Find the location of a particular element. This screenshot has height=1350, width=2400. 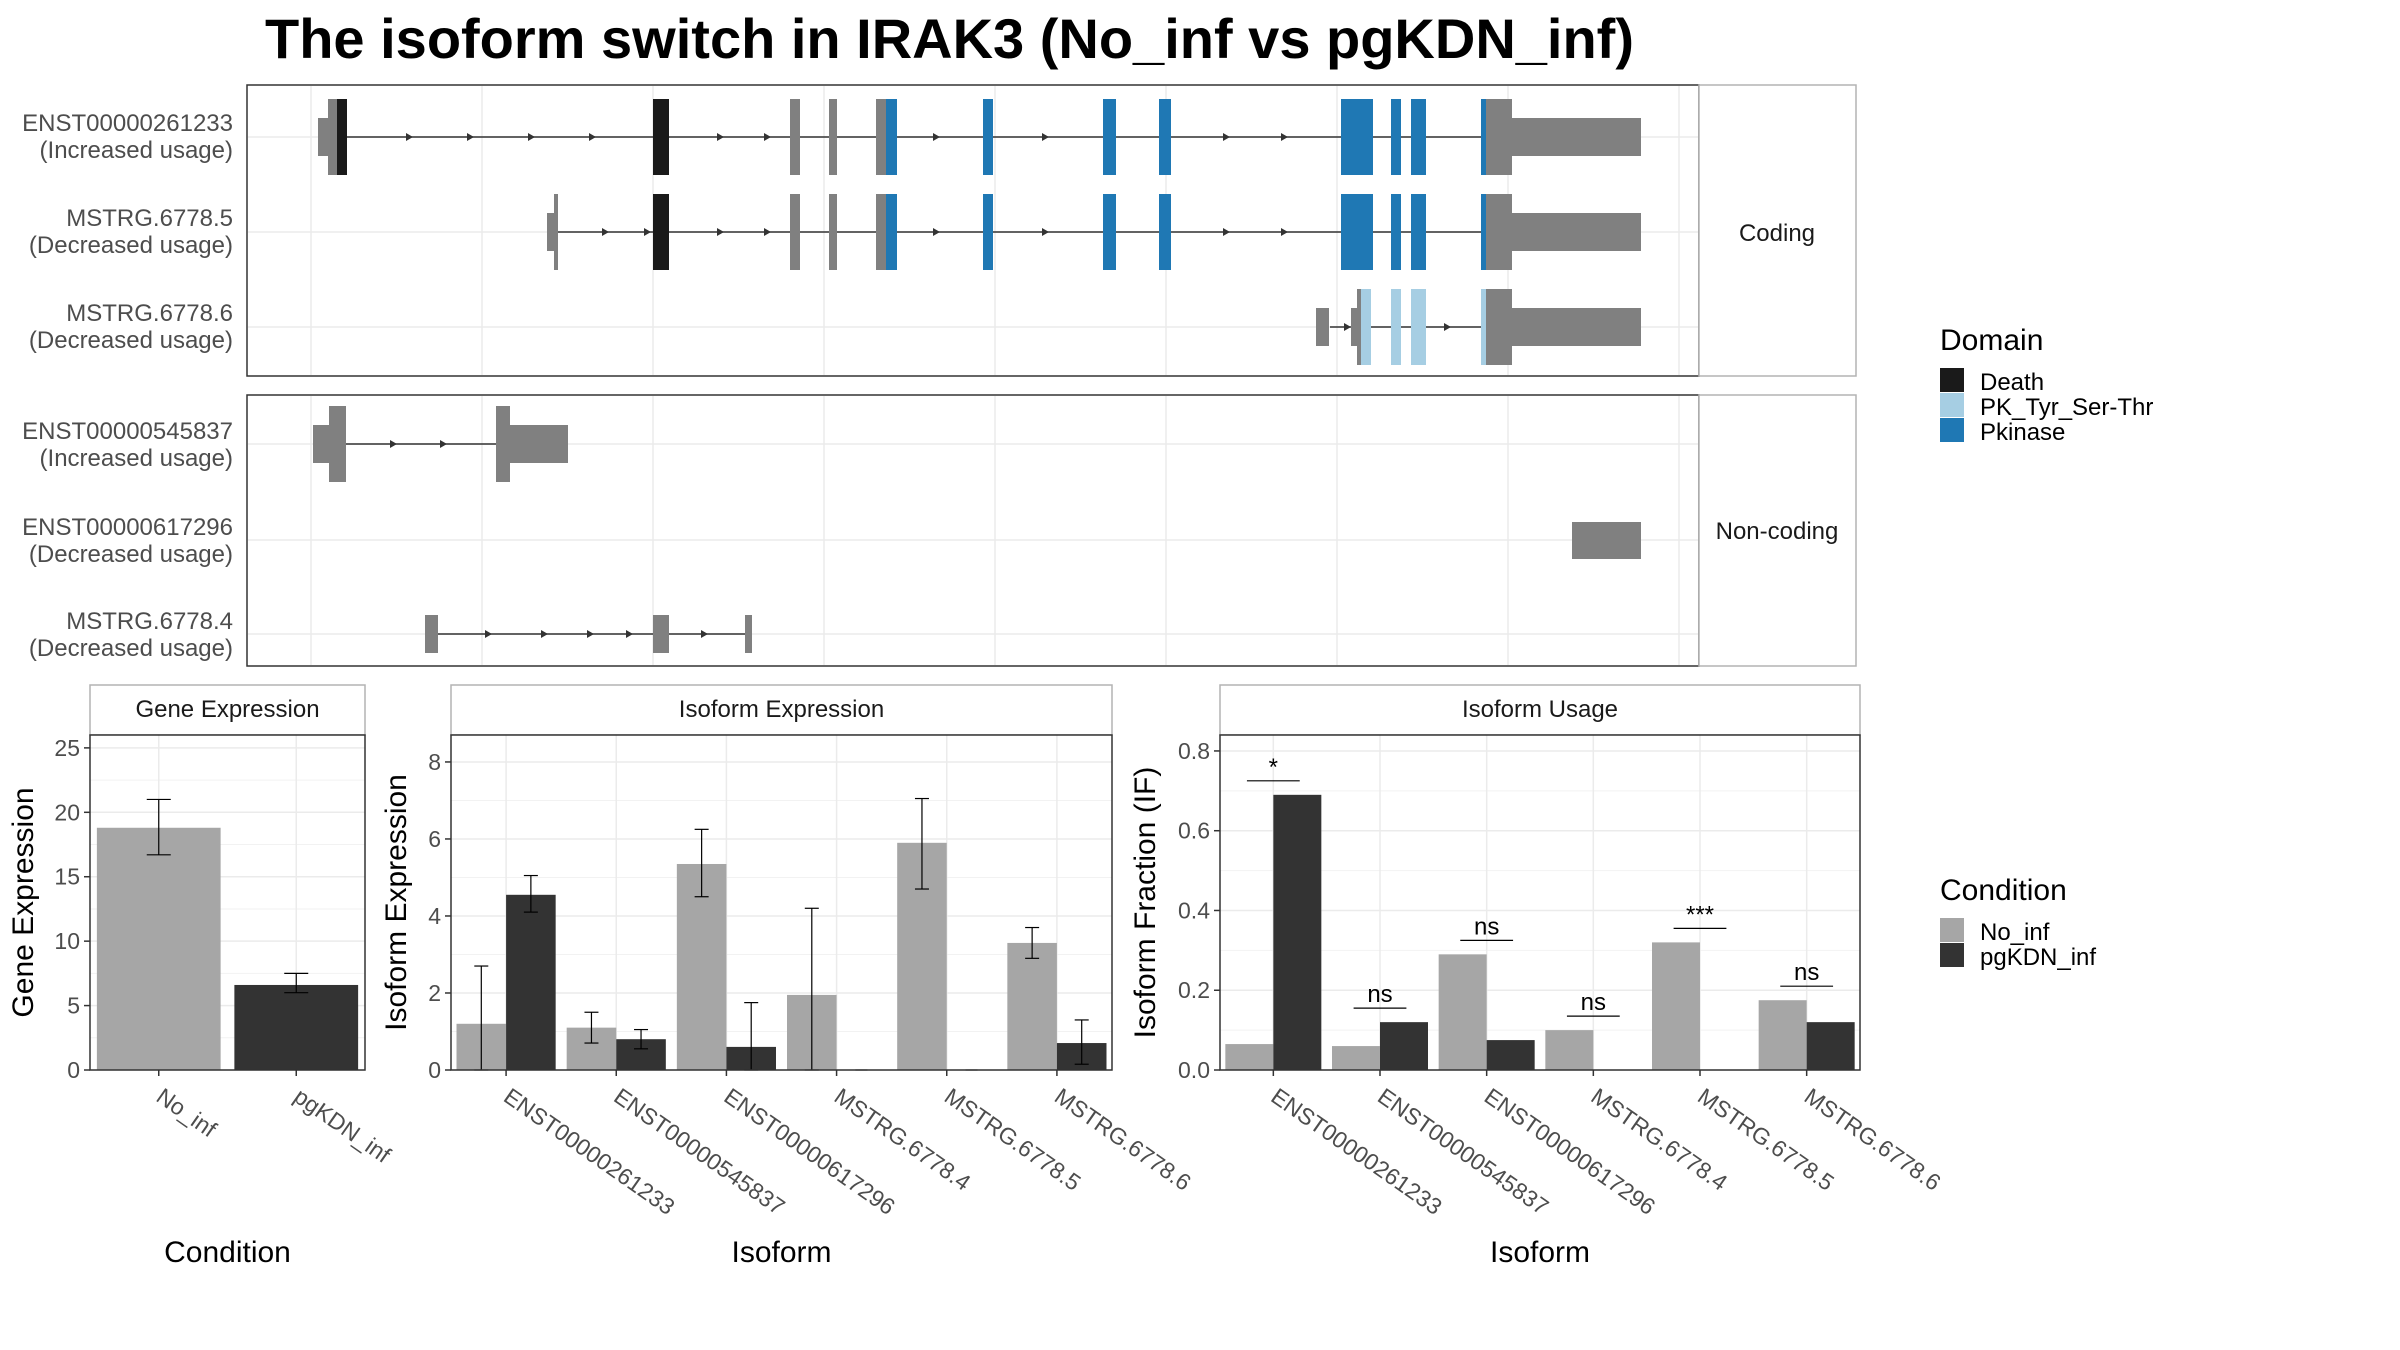

y-tick-label: 2 is located at coordinates (434, 993).